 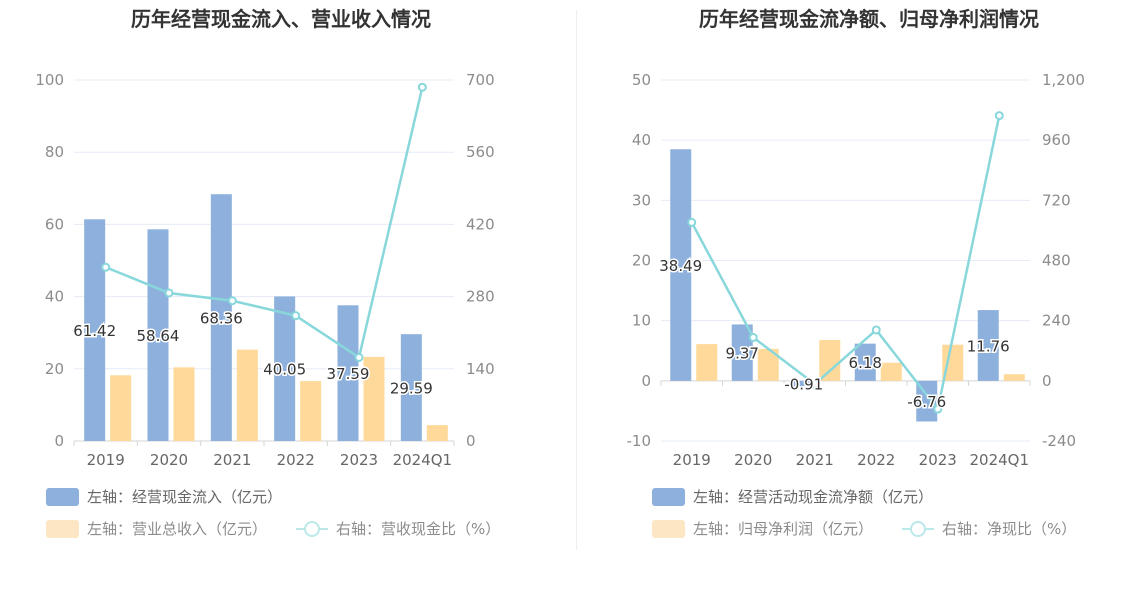 I want to click on bar-data-label: -0.91, so click(x=803, y=385).